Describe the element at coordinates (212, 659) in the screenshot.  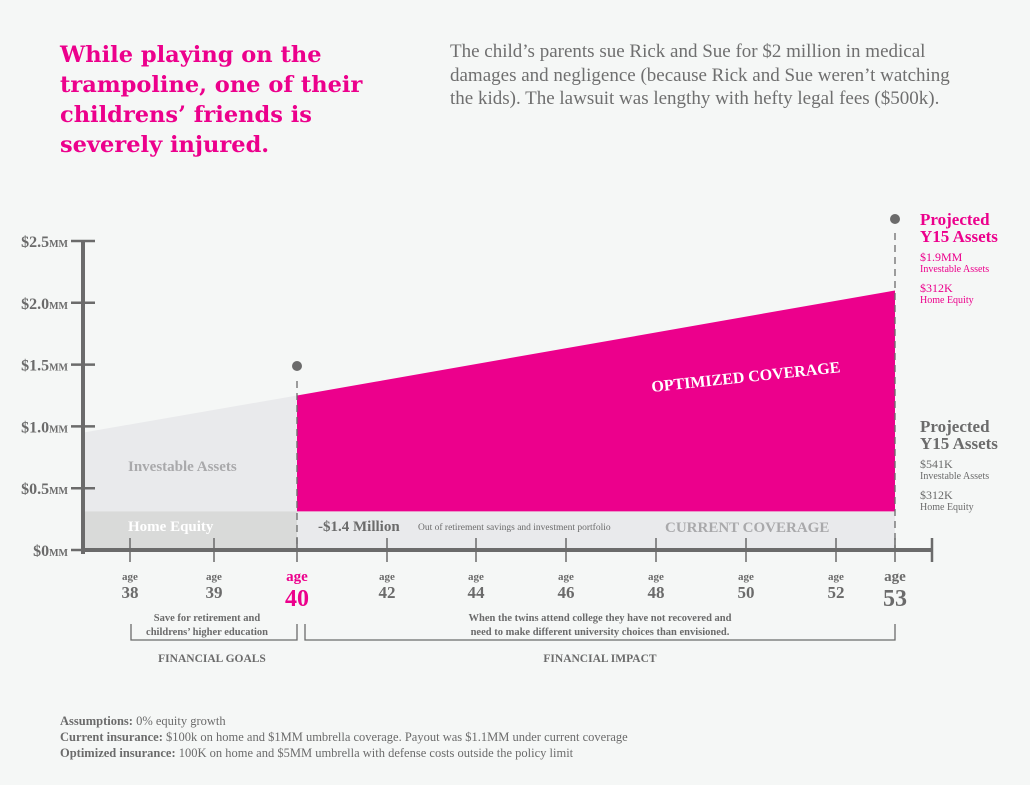
I see `bracket-title: FINANCIAL GOALS` at that location.